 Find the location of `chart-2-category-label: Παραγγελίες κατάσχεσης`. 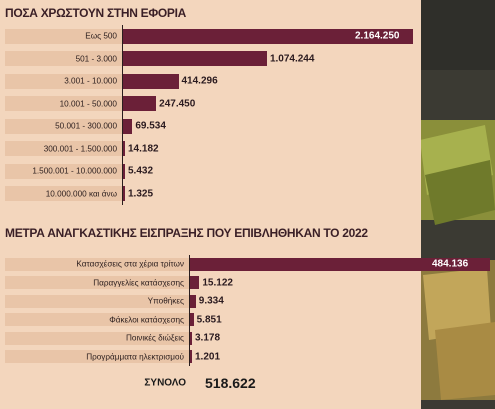

chart-2-category-label: Παραγγελίες κατάσχεσης is located at coordinates (138, 282).